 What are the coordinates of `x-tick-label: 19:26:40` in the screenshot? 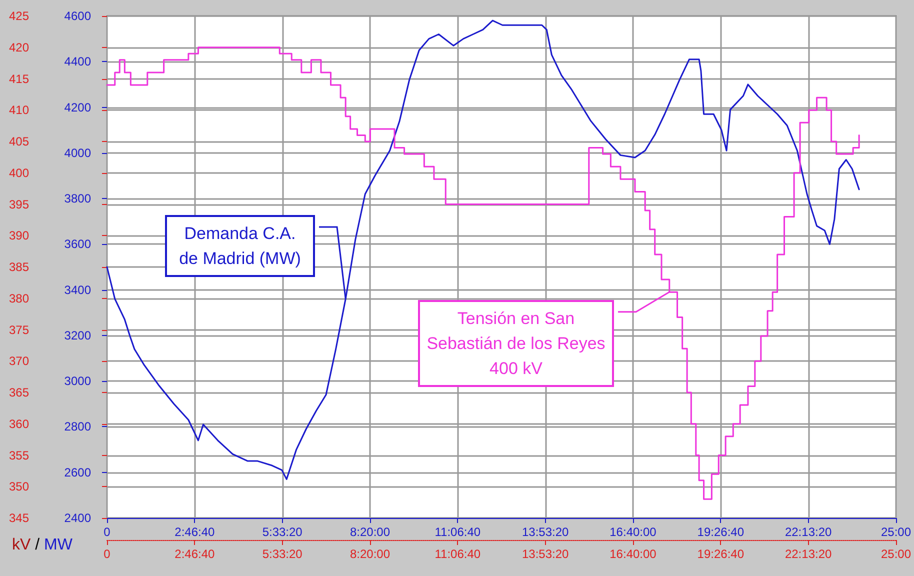 It's located at (720, 532).